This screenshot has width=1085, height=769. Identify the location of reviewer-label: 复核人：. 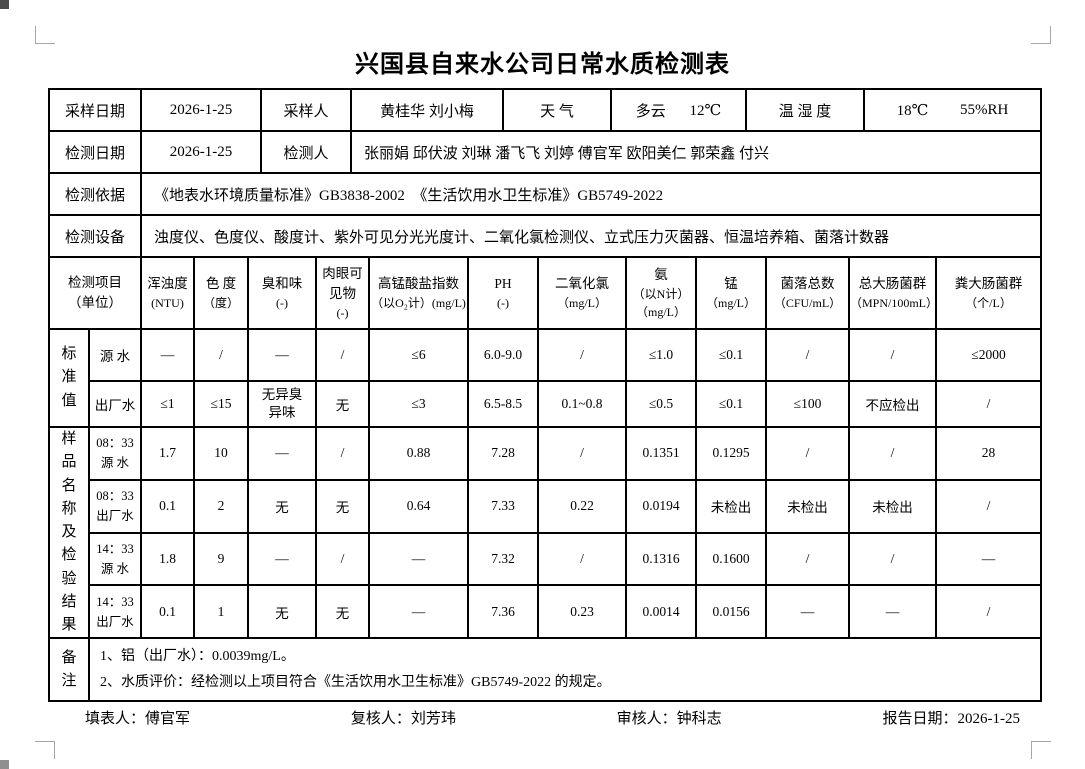
(380, 719).